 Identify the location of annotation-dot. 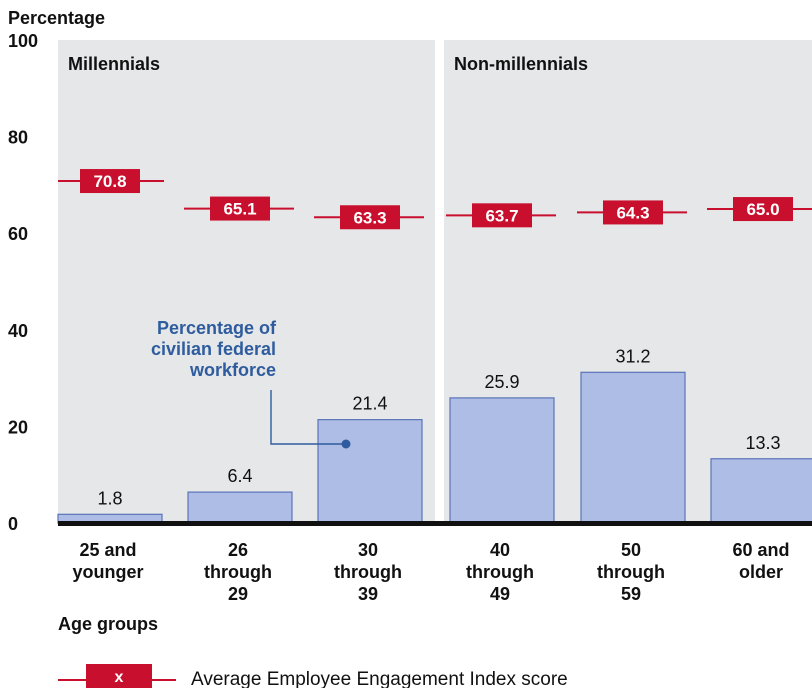
(346, 444).